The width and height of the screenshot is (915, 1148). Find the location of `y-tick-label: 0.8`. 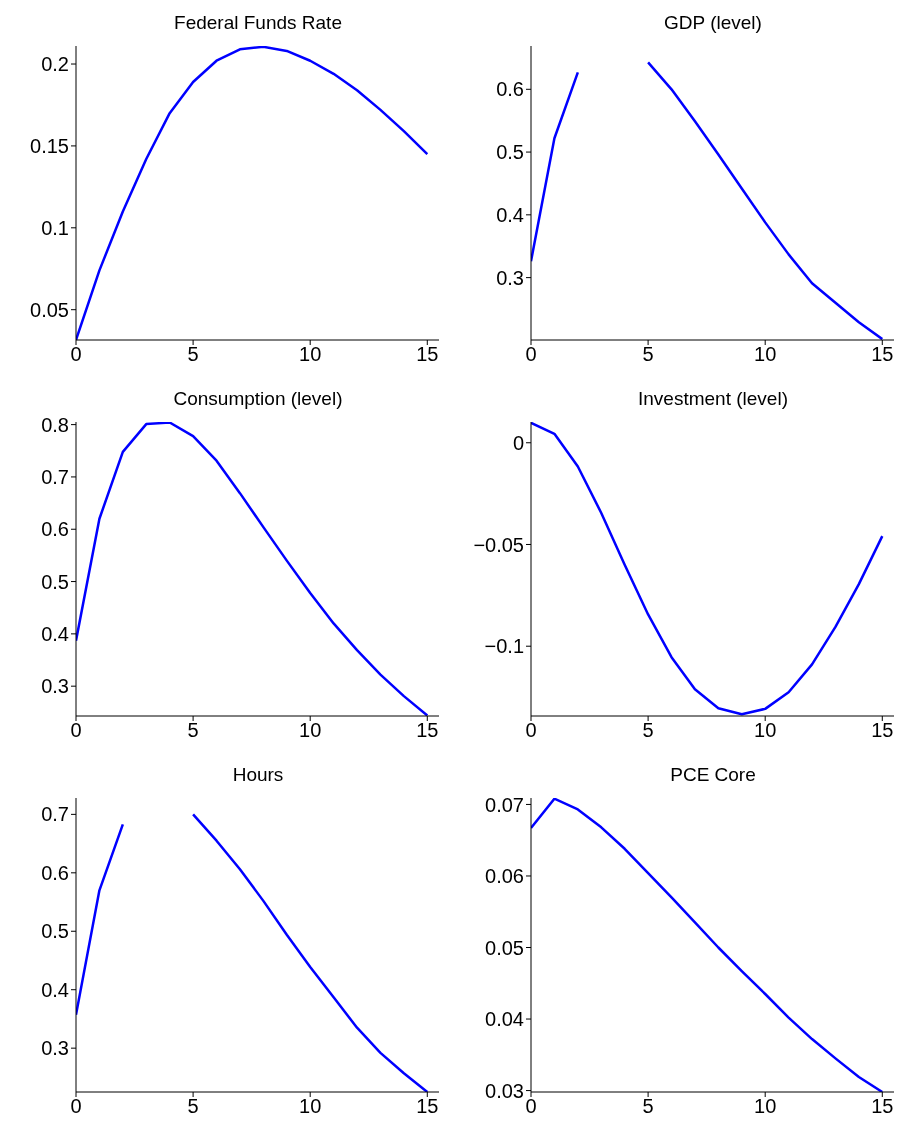

y-tick-label: 0.8 is located at coordinates (55, 424).